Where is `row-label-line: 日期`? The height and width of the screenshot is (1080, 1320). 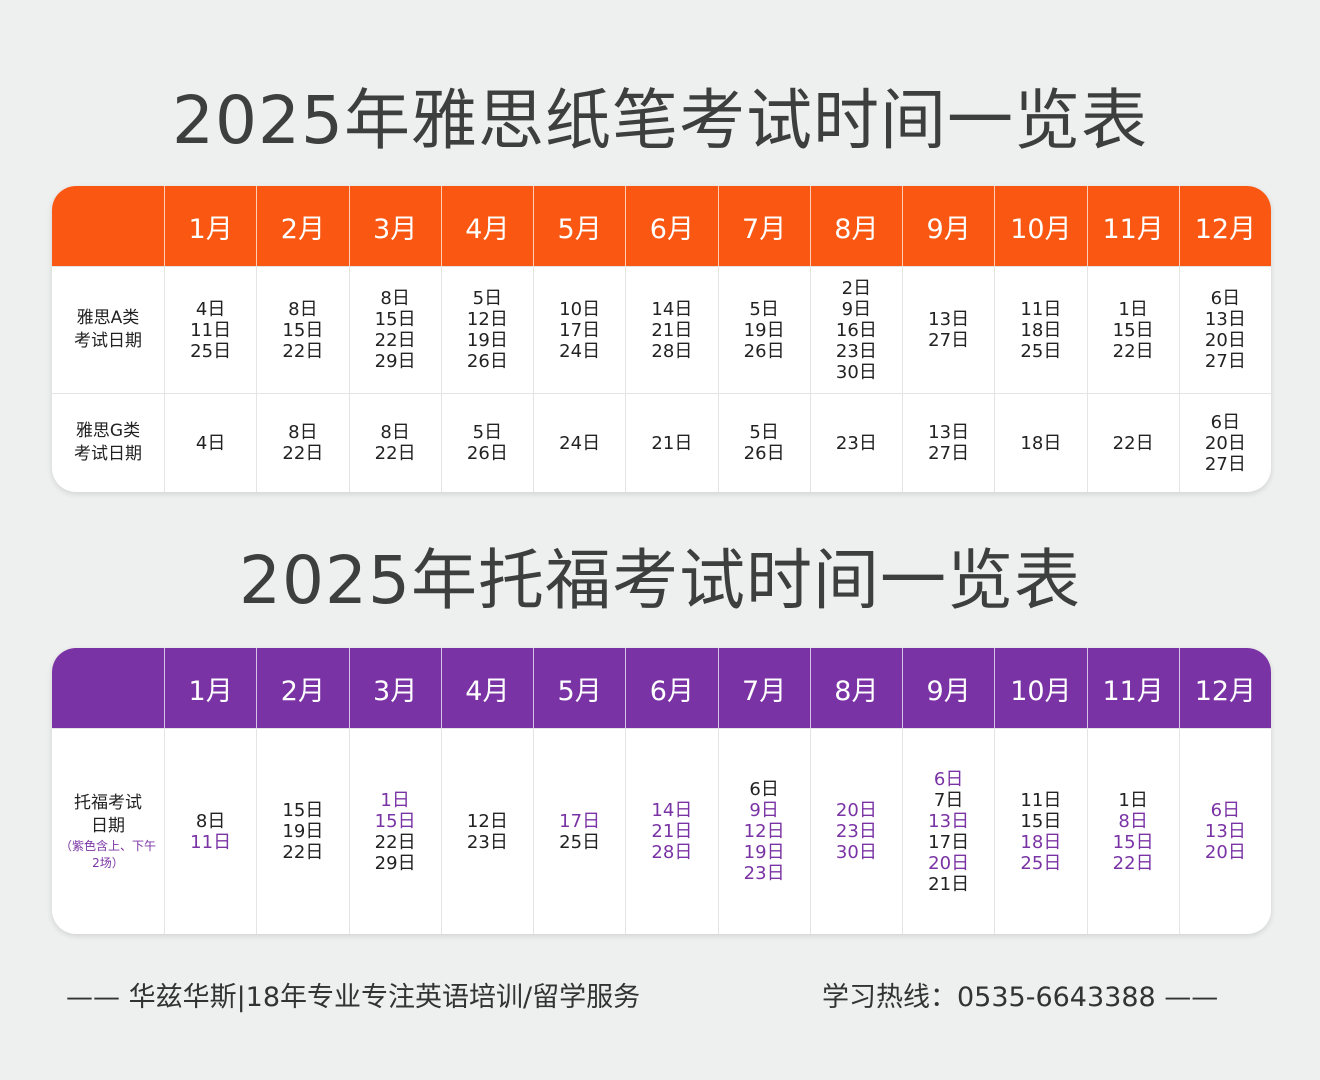
row-label-line: 日期 is located at coordinates (108, 825).